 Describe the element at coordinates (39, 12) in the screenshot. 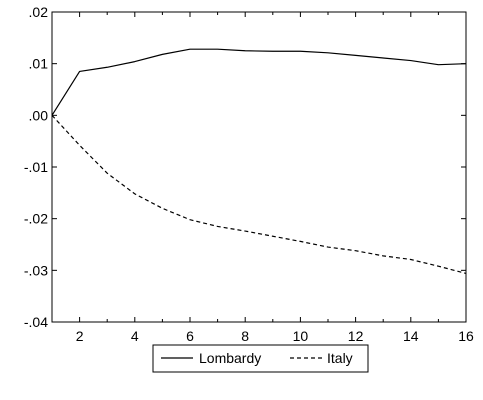

I see `y-tick-label: .02` at that location.